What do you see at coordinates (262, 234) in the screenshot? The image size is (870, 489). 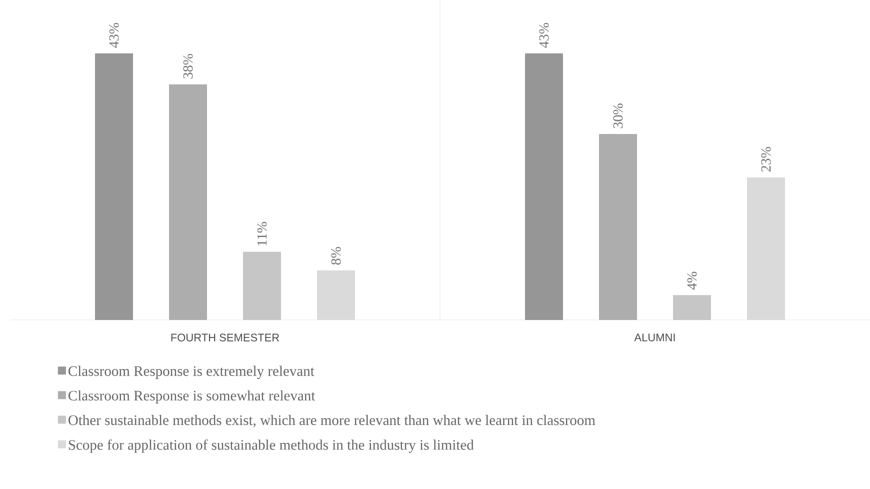 I see `data-label: 11%` at bounding box center [262, 234].